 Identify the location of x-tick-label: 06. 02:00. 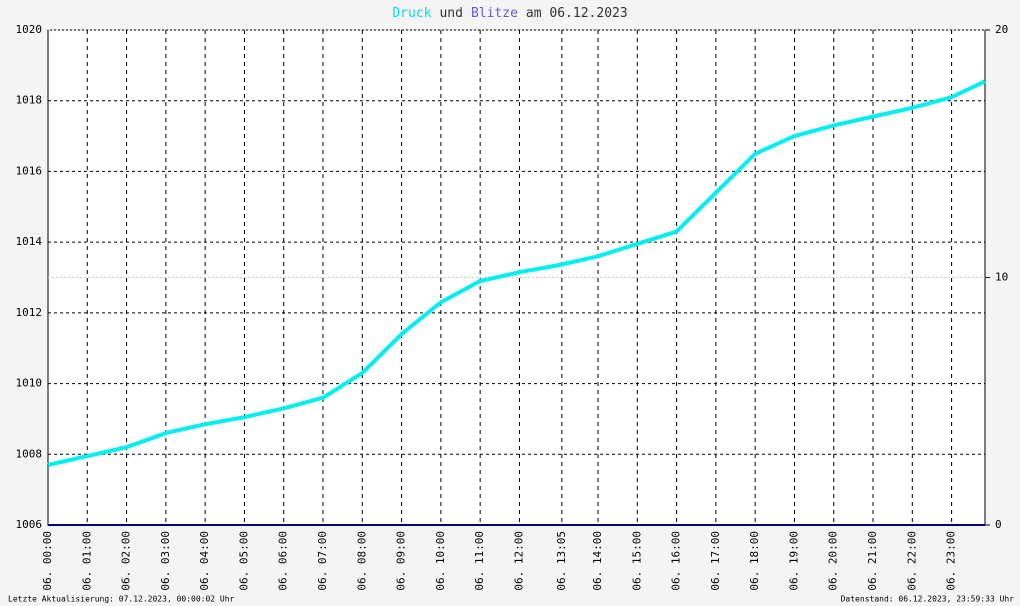
(126, 561).